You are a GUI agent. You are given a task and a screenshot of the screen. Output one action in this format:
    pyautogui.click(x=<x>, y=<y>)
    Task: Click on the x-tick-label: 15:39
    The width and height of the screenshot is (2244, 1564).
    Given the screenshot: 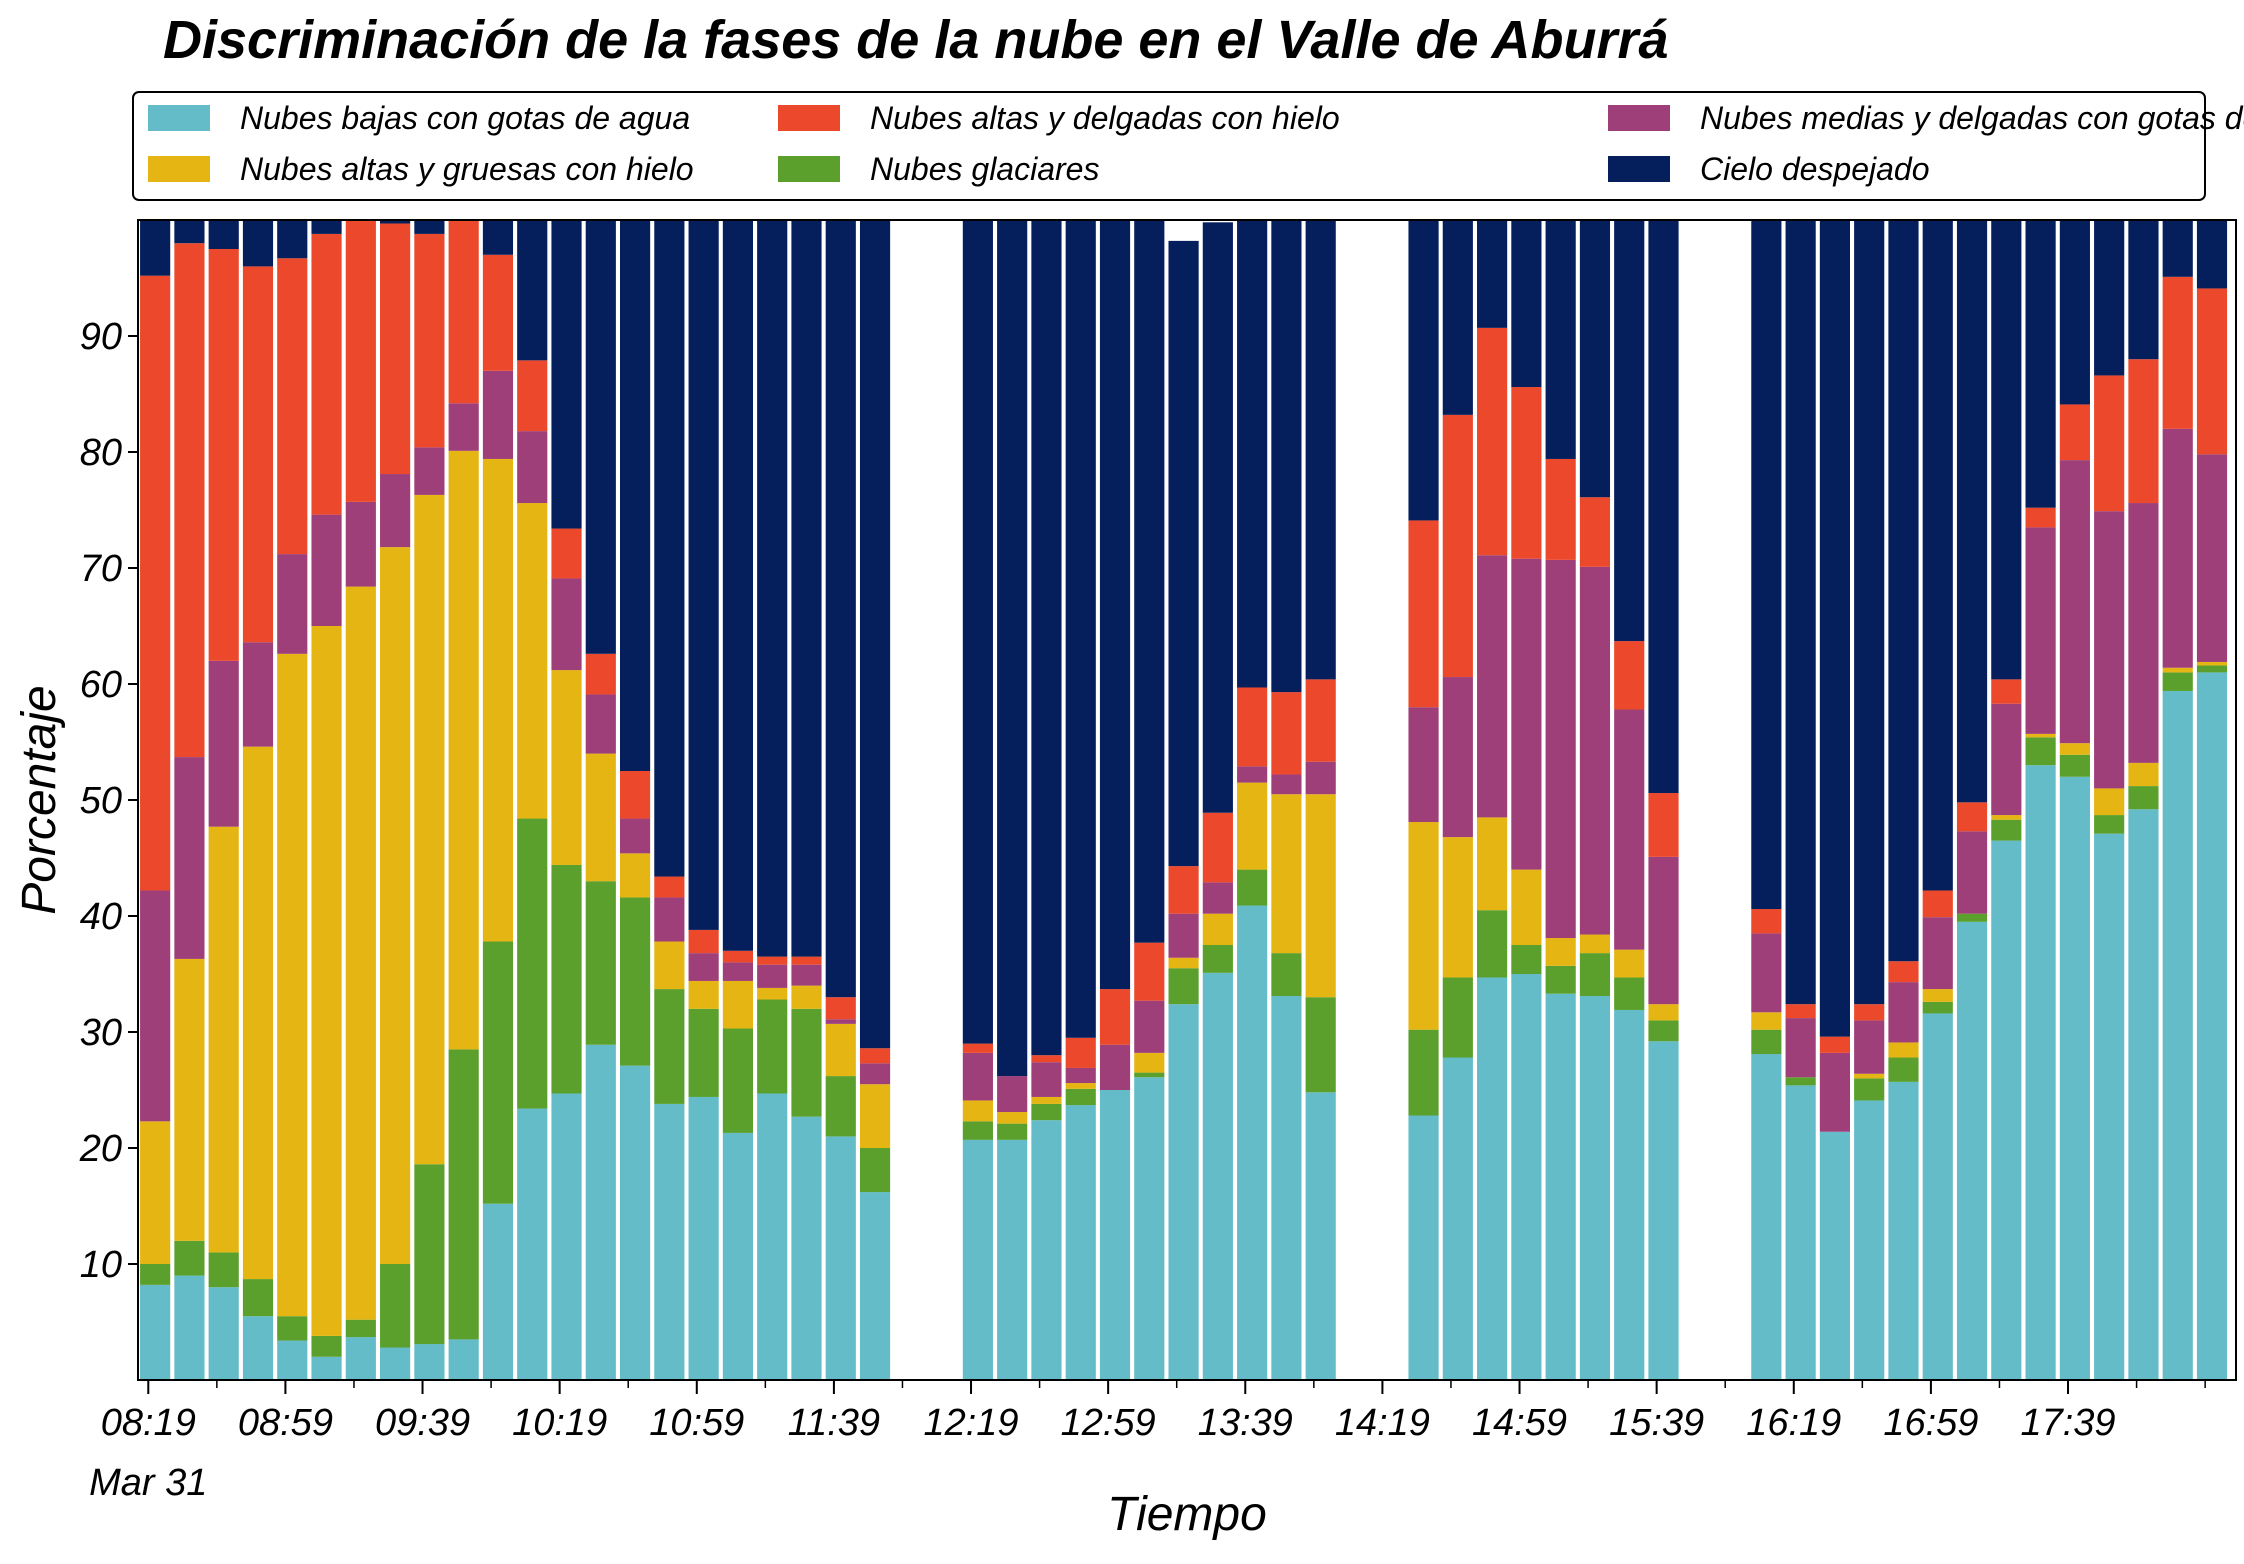 What is the action you would take?
    pyautogui.click(x=1656, y=1423)
    